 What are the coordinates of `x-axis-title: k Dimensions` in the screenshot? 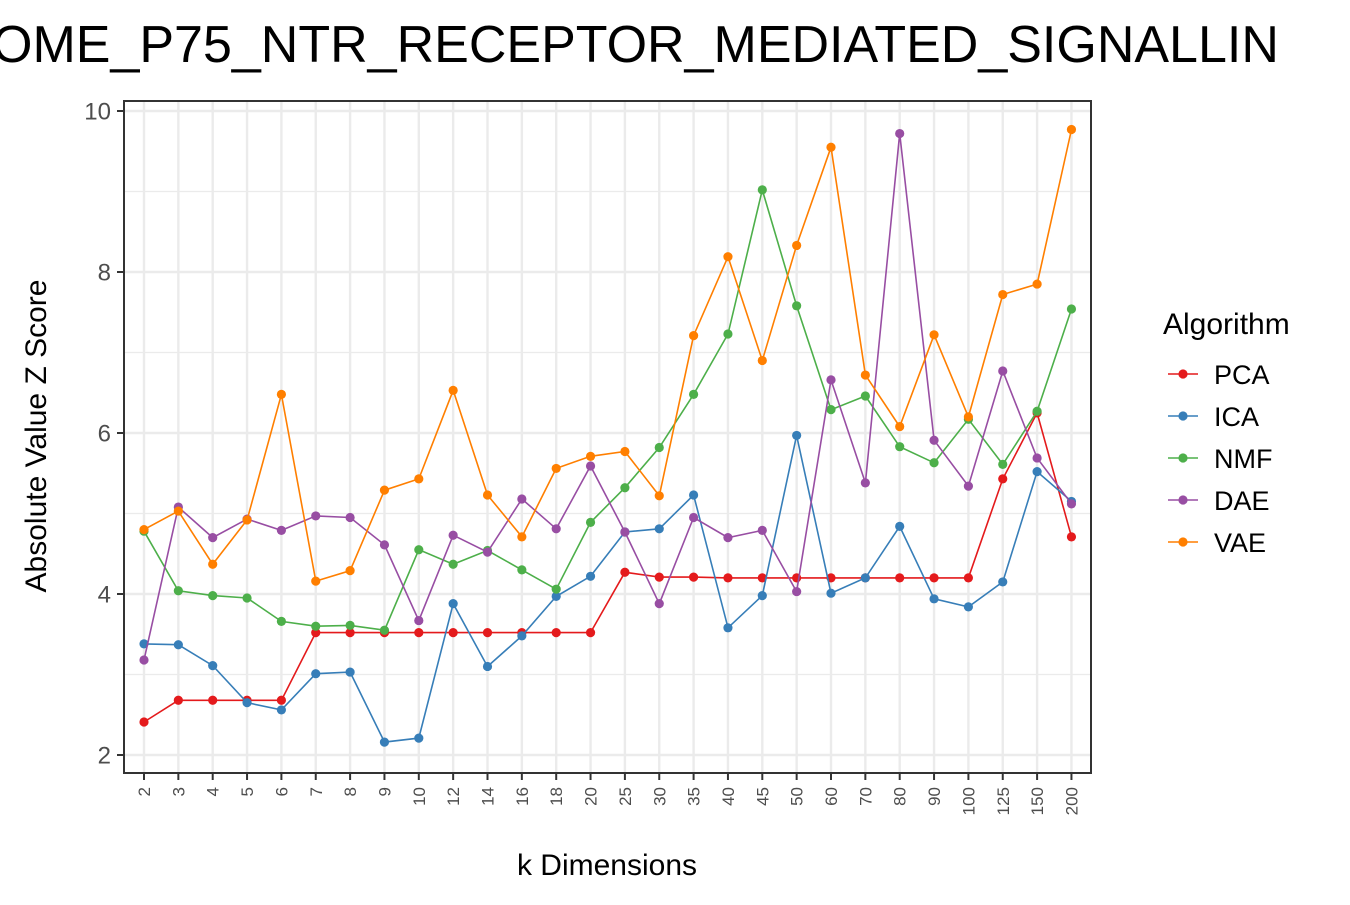 It's located at (607, 865).